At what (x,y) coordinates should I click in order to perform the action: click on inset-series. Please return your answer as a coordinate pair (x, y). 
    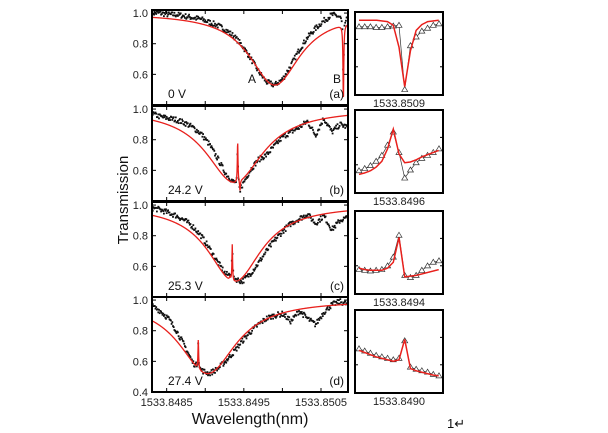
    Looking at the image, I should click on (399, 55).